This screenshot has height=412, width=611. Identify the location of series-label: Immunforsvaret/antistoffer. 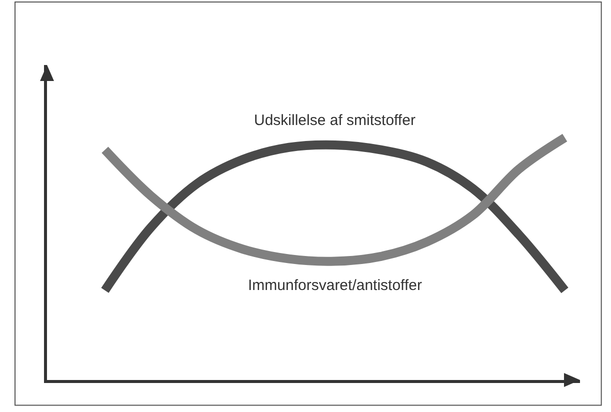
(335, 285).